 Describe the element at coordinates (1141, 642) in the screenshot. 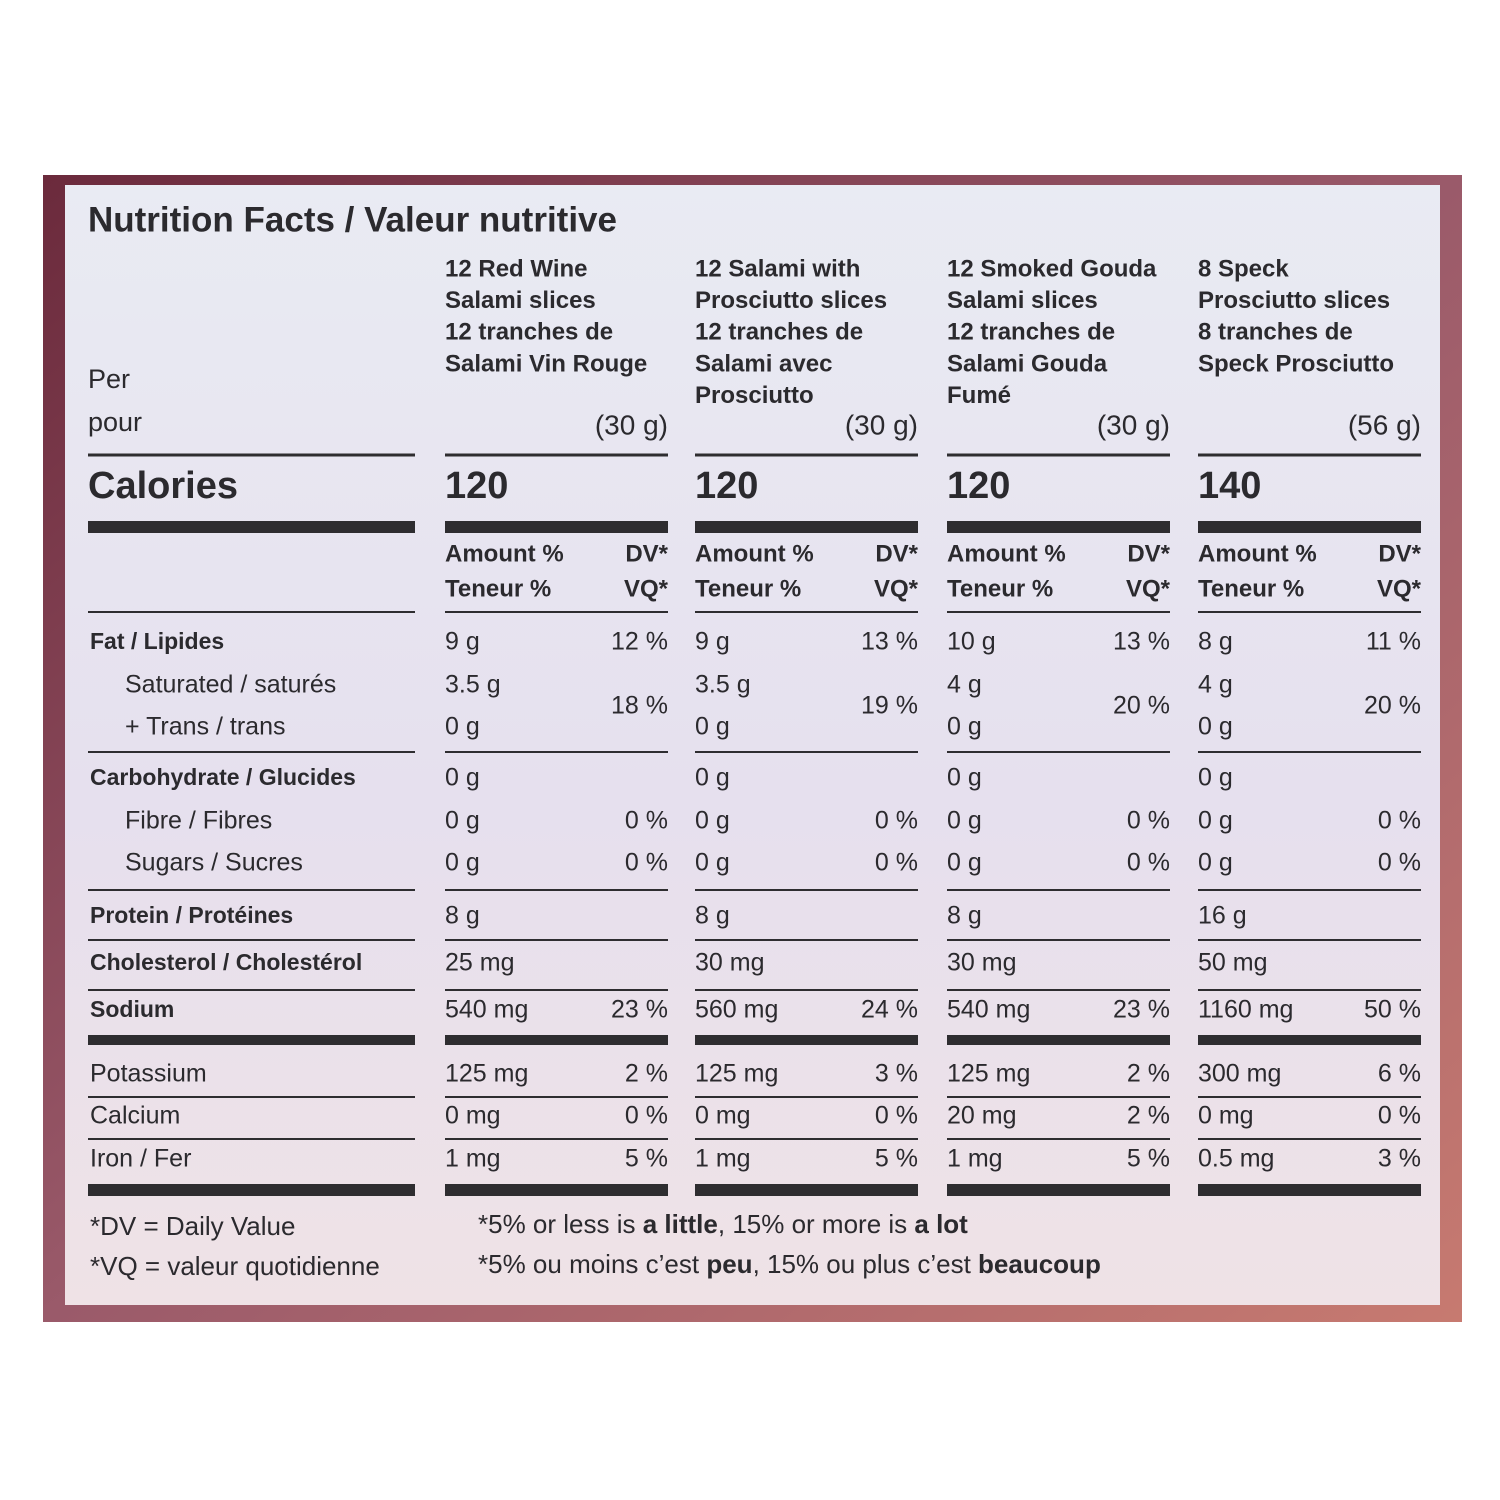

I see `daily-value: 13 %` at that location.